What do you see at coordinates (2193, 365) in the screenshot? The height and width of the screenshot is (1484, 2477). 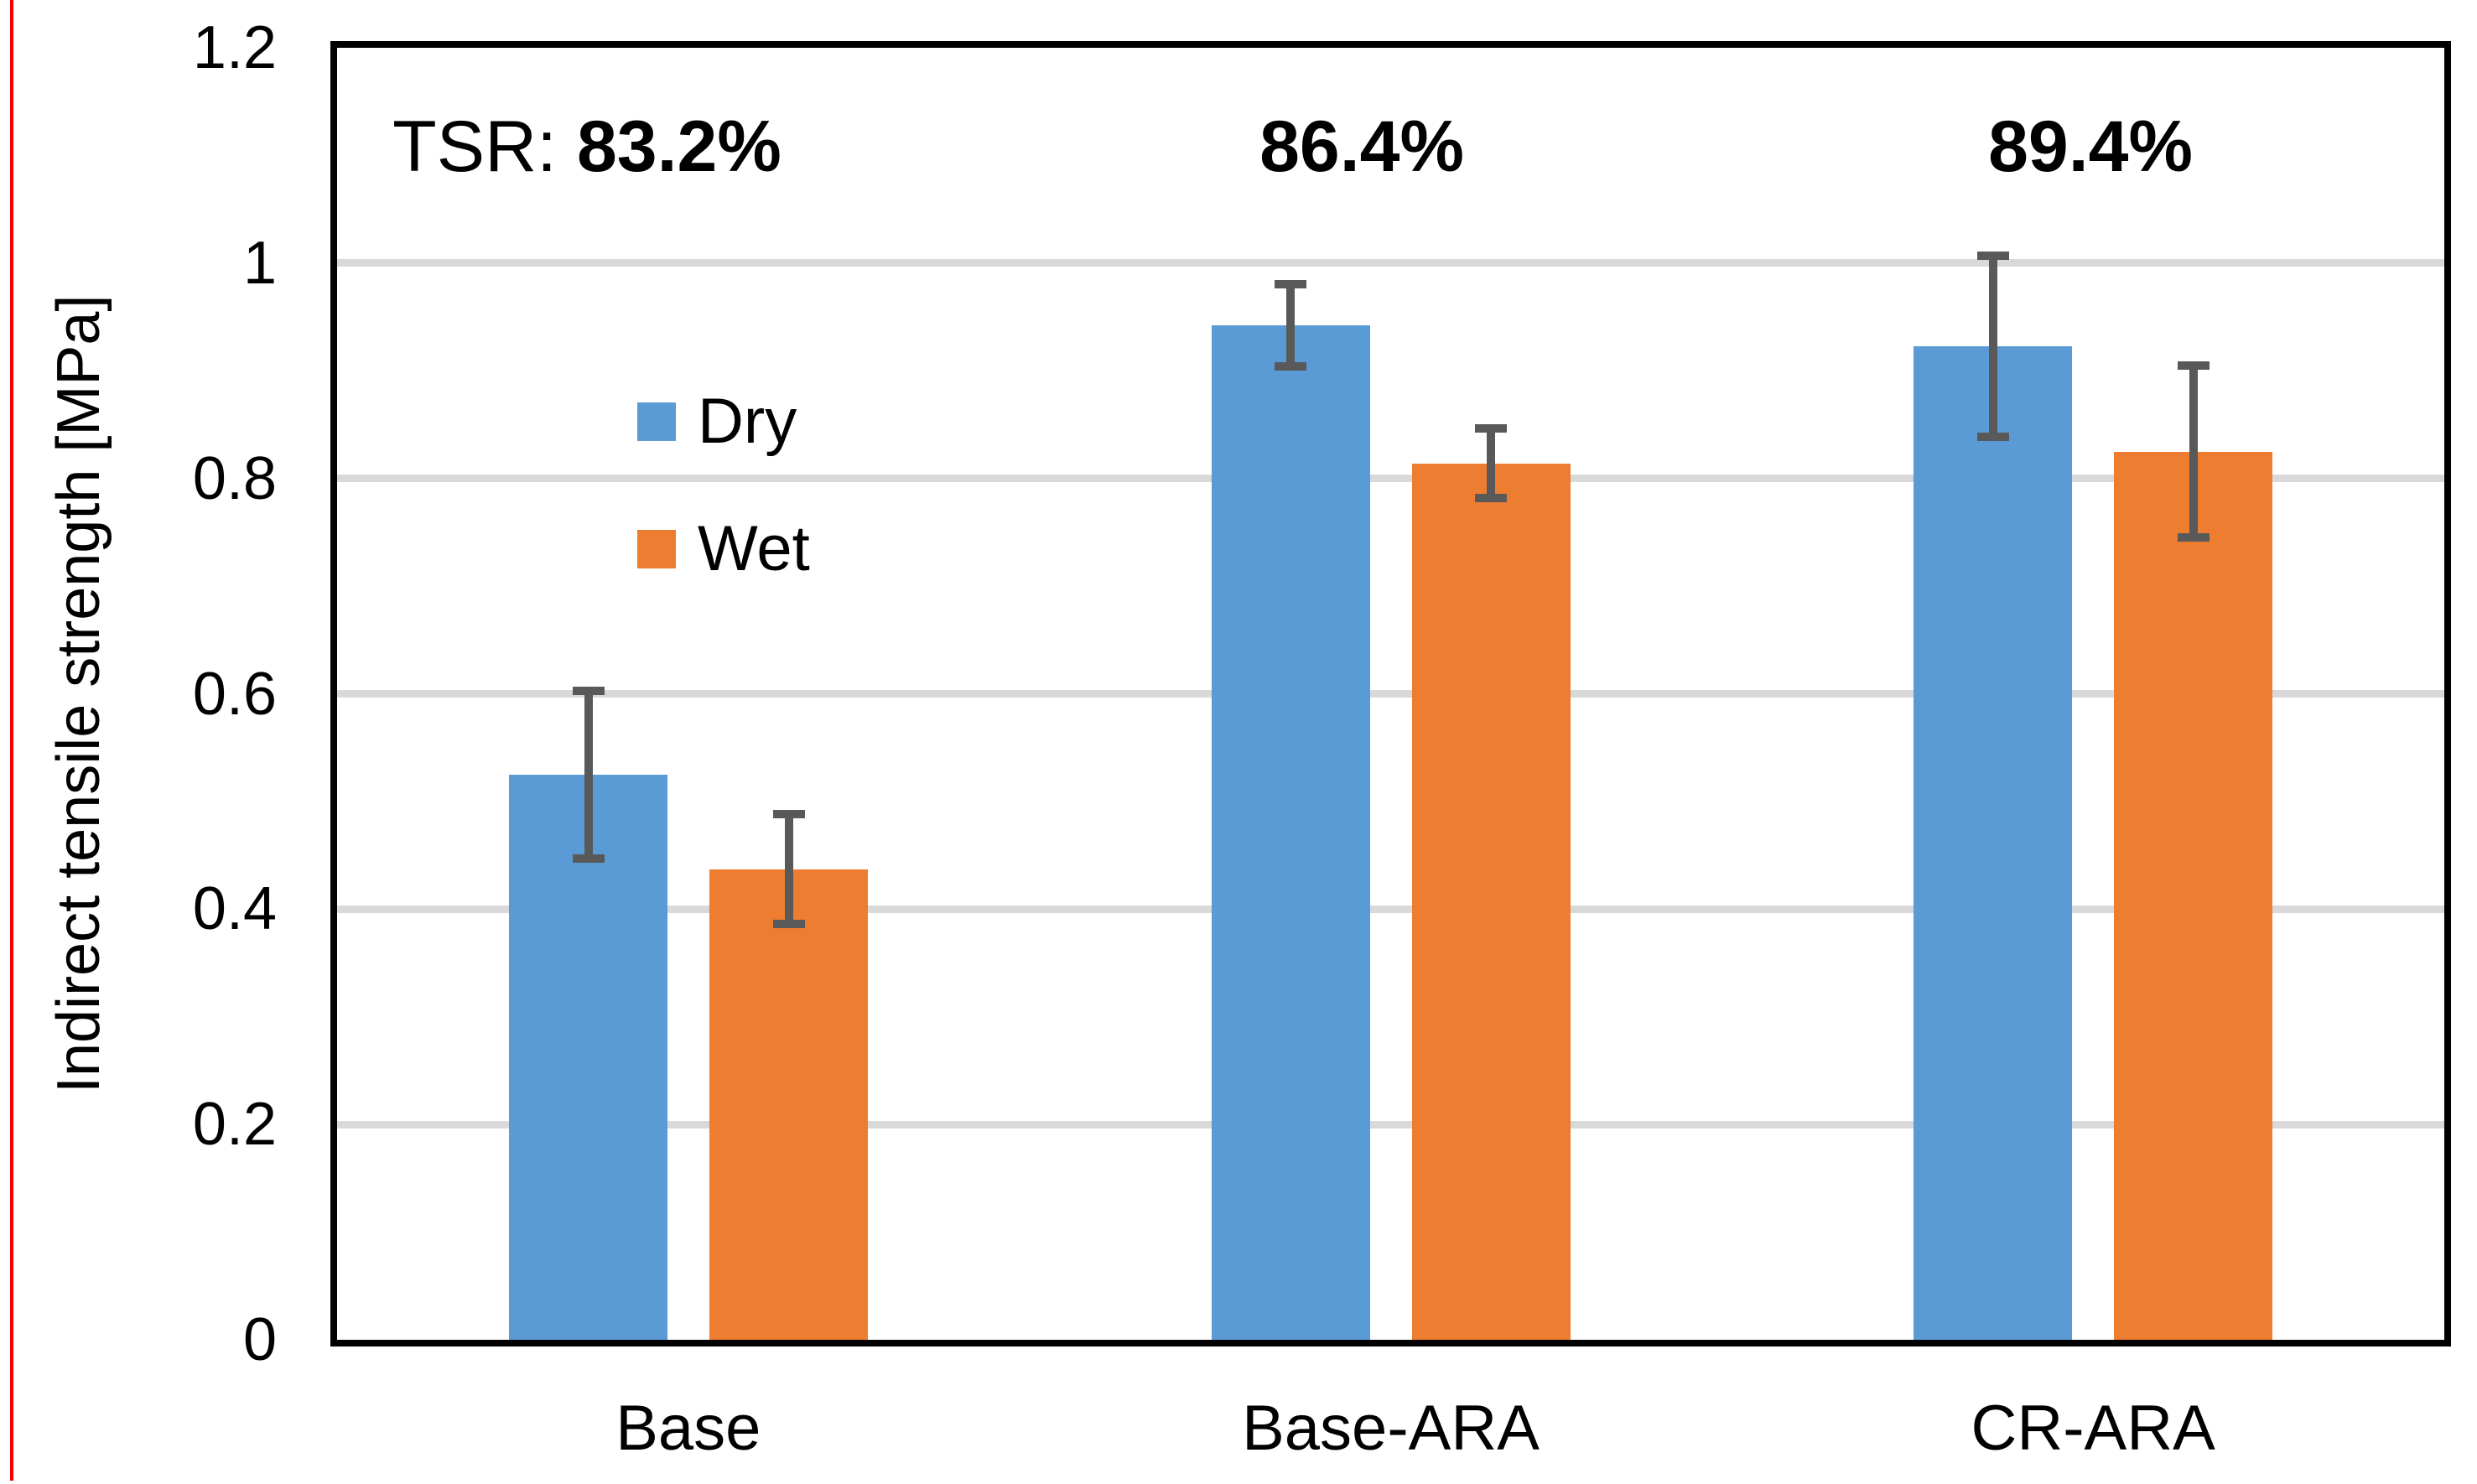 I see `error-bar-wet-cr-ara-cap-top` at bounding box center [2193, 365].